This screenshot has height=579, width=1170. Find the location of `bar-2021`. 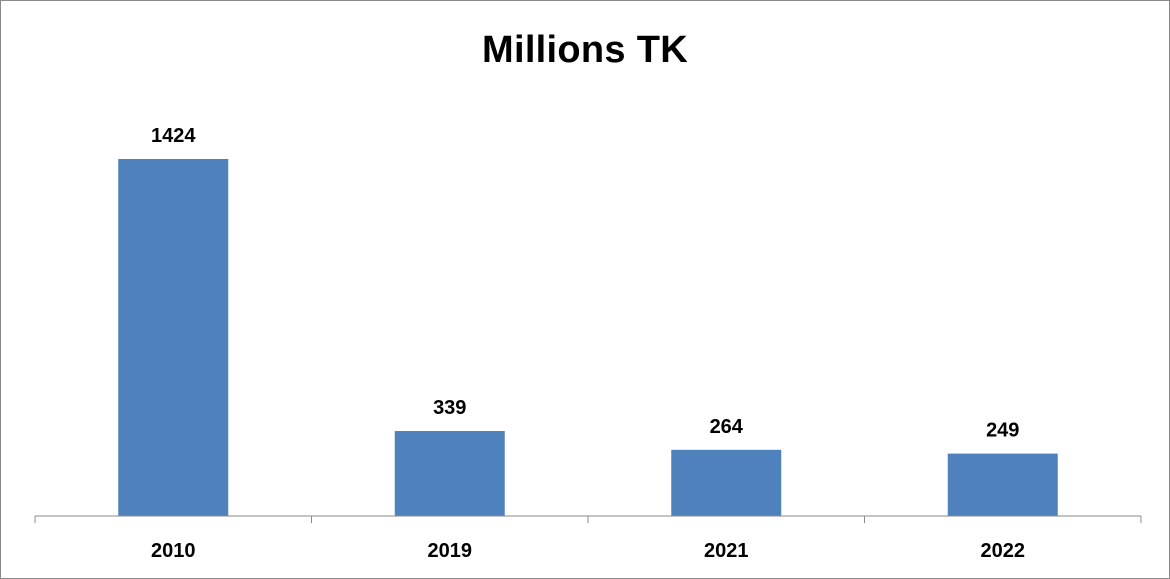

bar-2021 is located at coordinates (726, 482).